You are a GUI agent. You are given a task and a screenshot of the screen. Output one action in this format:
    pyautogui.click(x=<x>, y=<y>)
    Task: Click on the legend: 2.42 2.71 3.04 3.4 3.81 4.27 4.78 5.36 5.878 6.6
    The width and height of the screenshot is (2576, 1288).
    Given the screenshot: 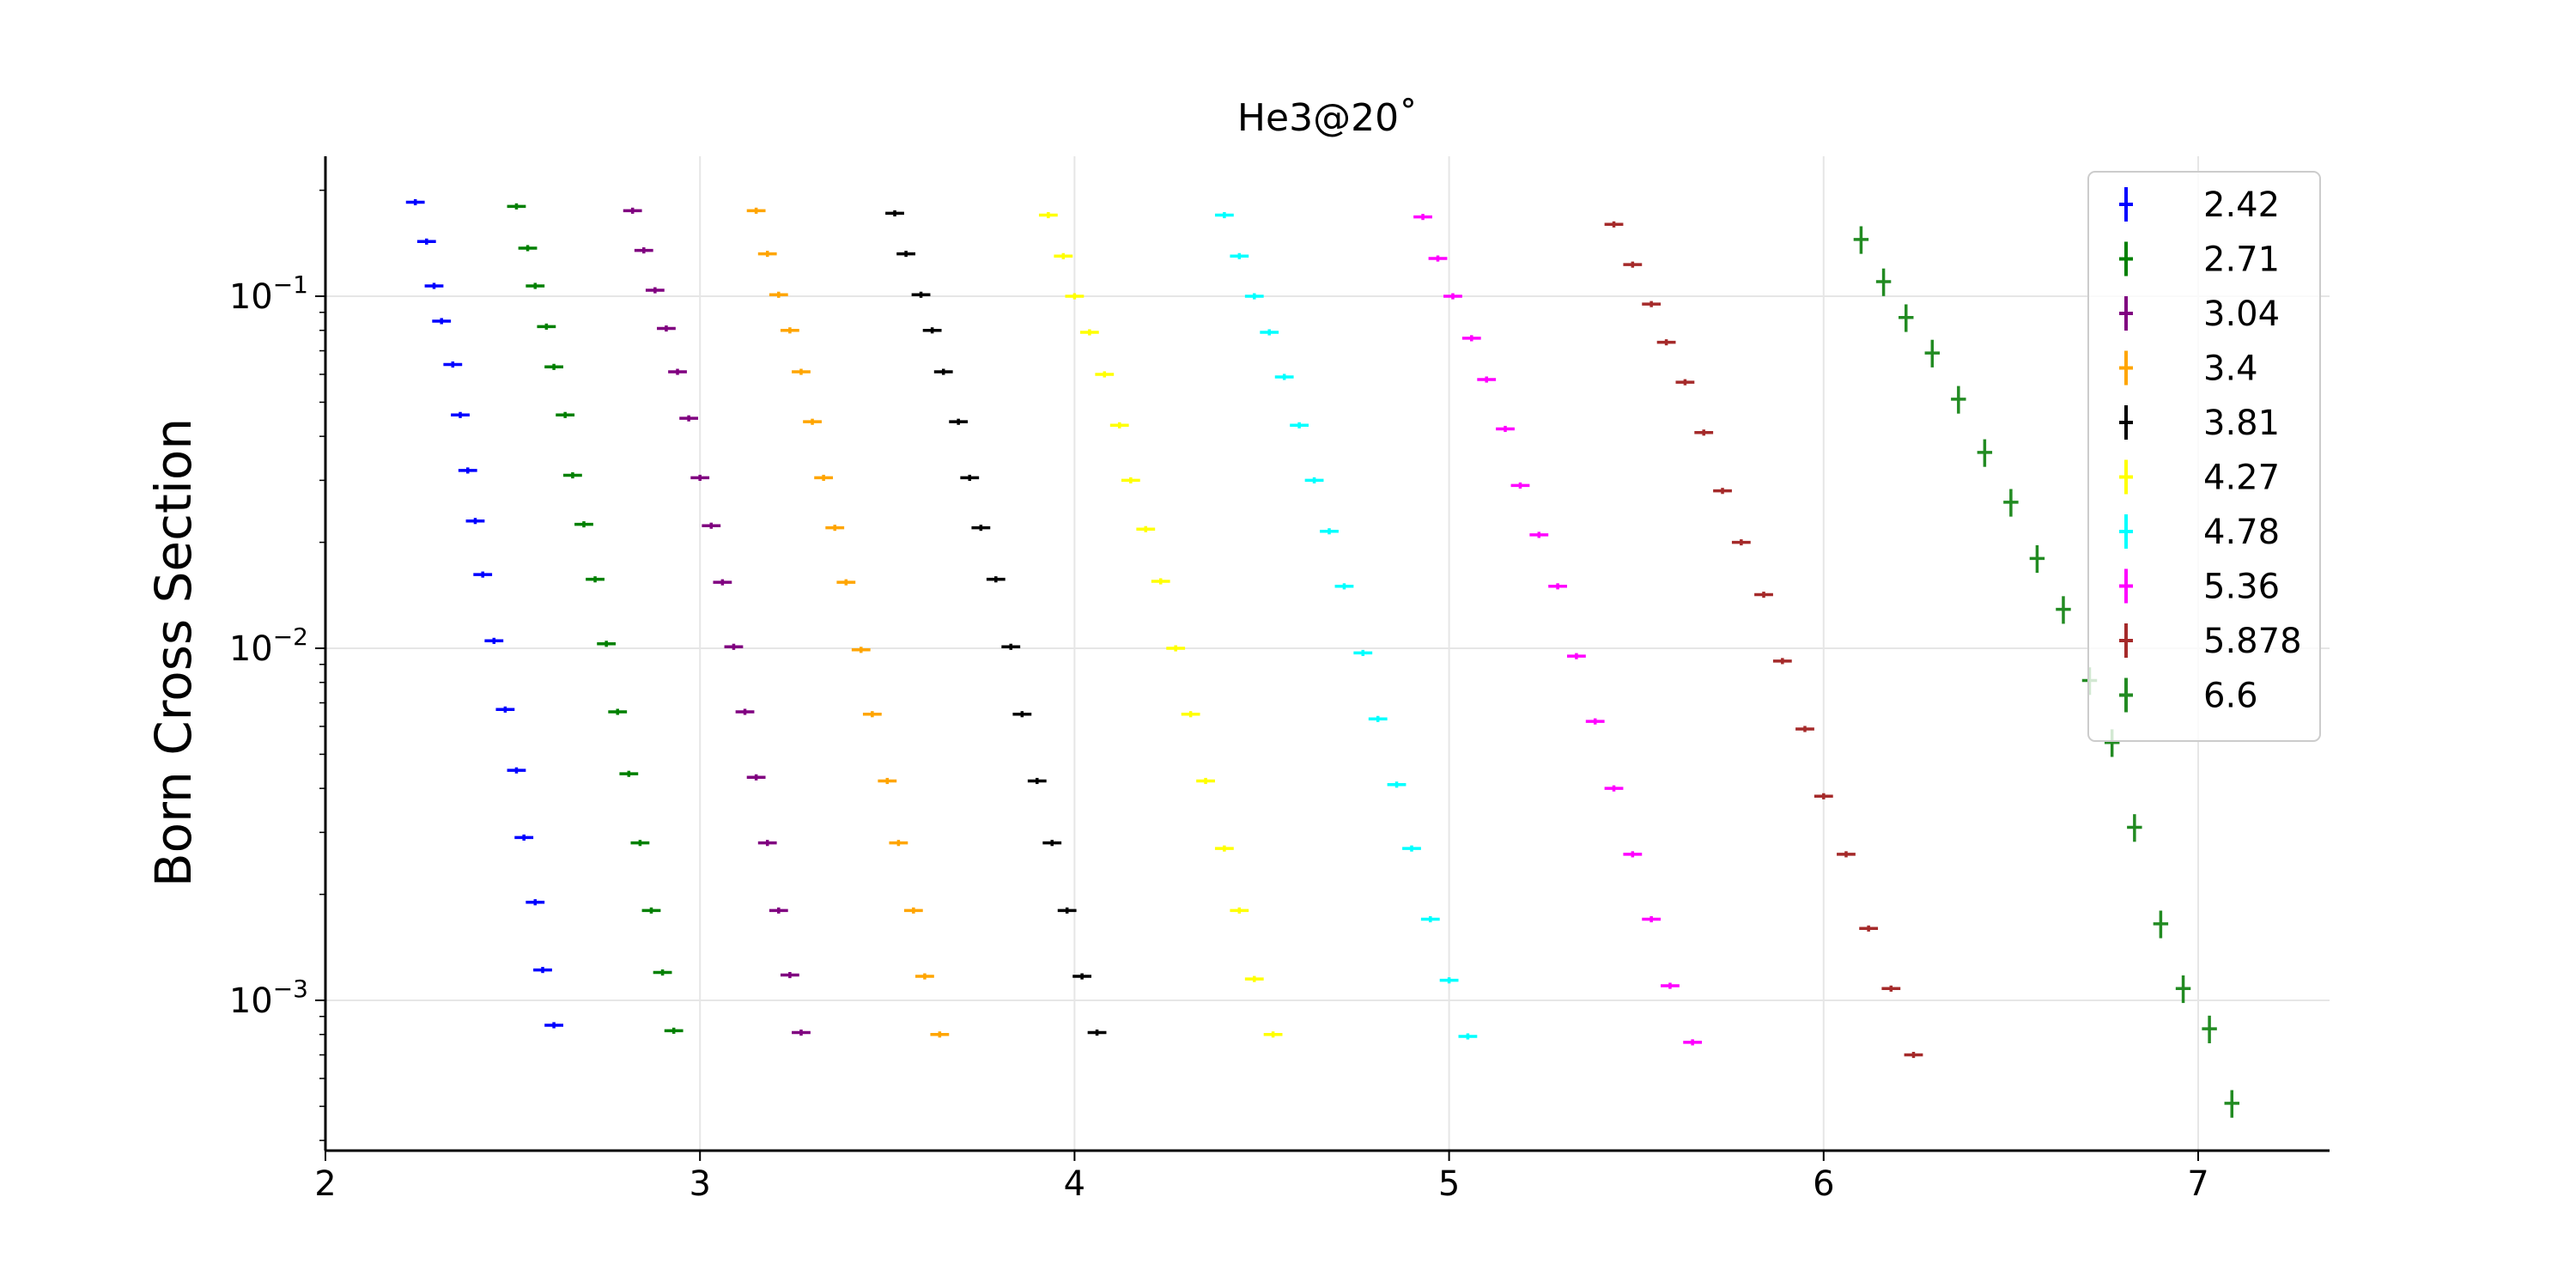 What is the action you would take?
    pyautogui.click(x=2204, y=457)
    